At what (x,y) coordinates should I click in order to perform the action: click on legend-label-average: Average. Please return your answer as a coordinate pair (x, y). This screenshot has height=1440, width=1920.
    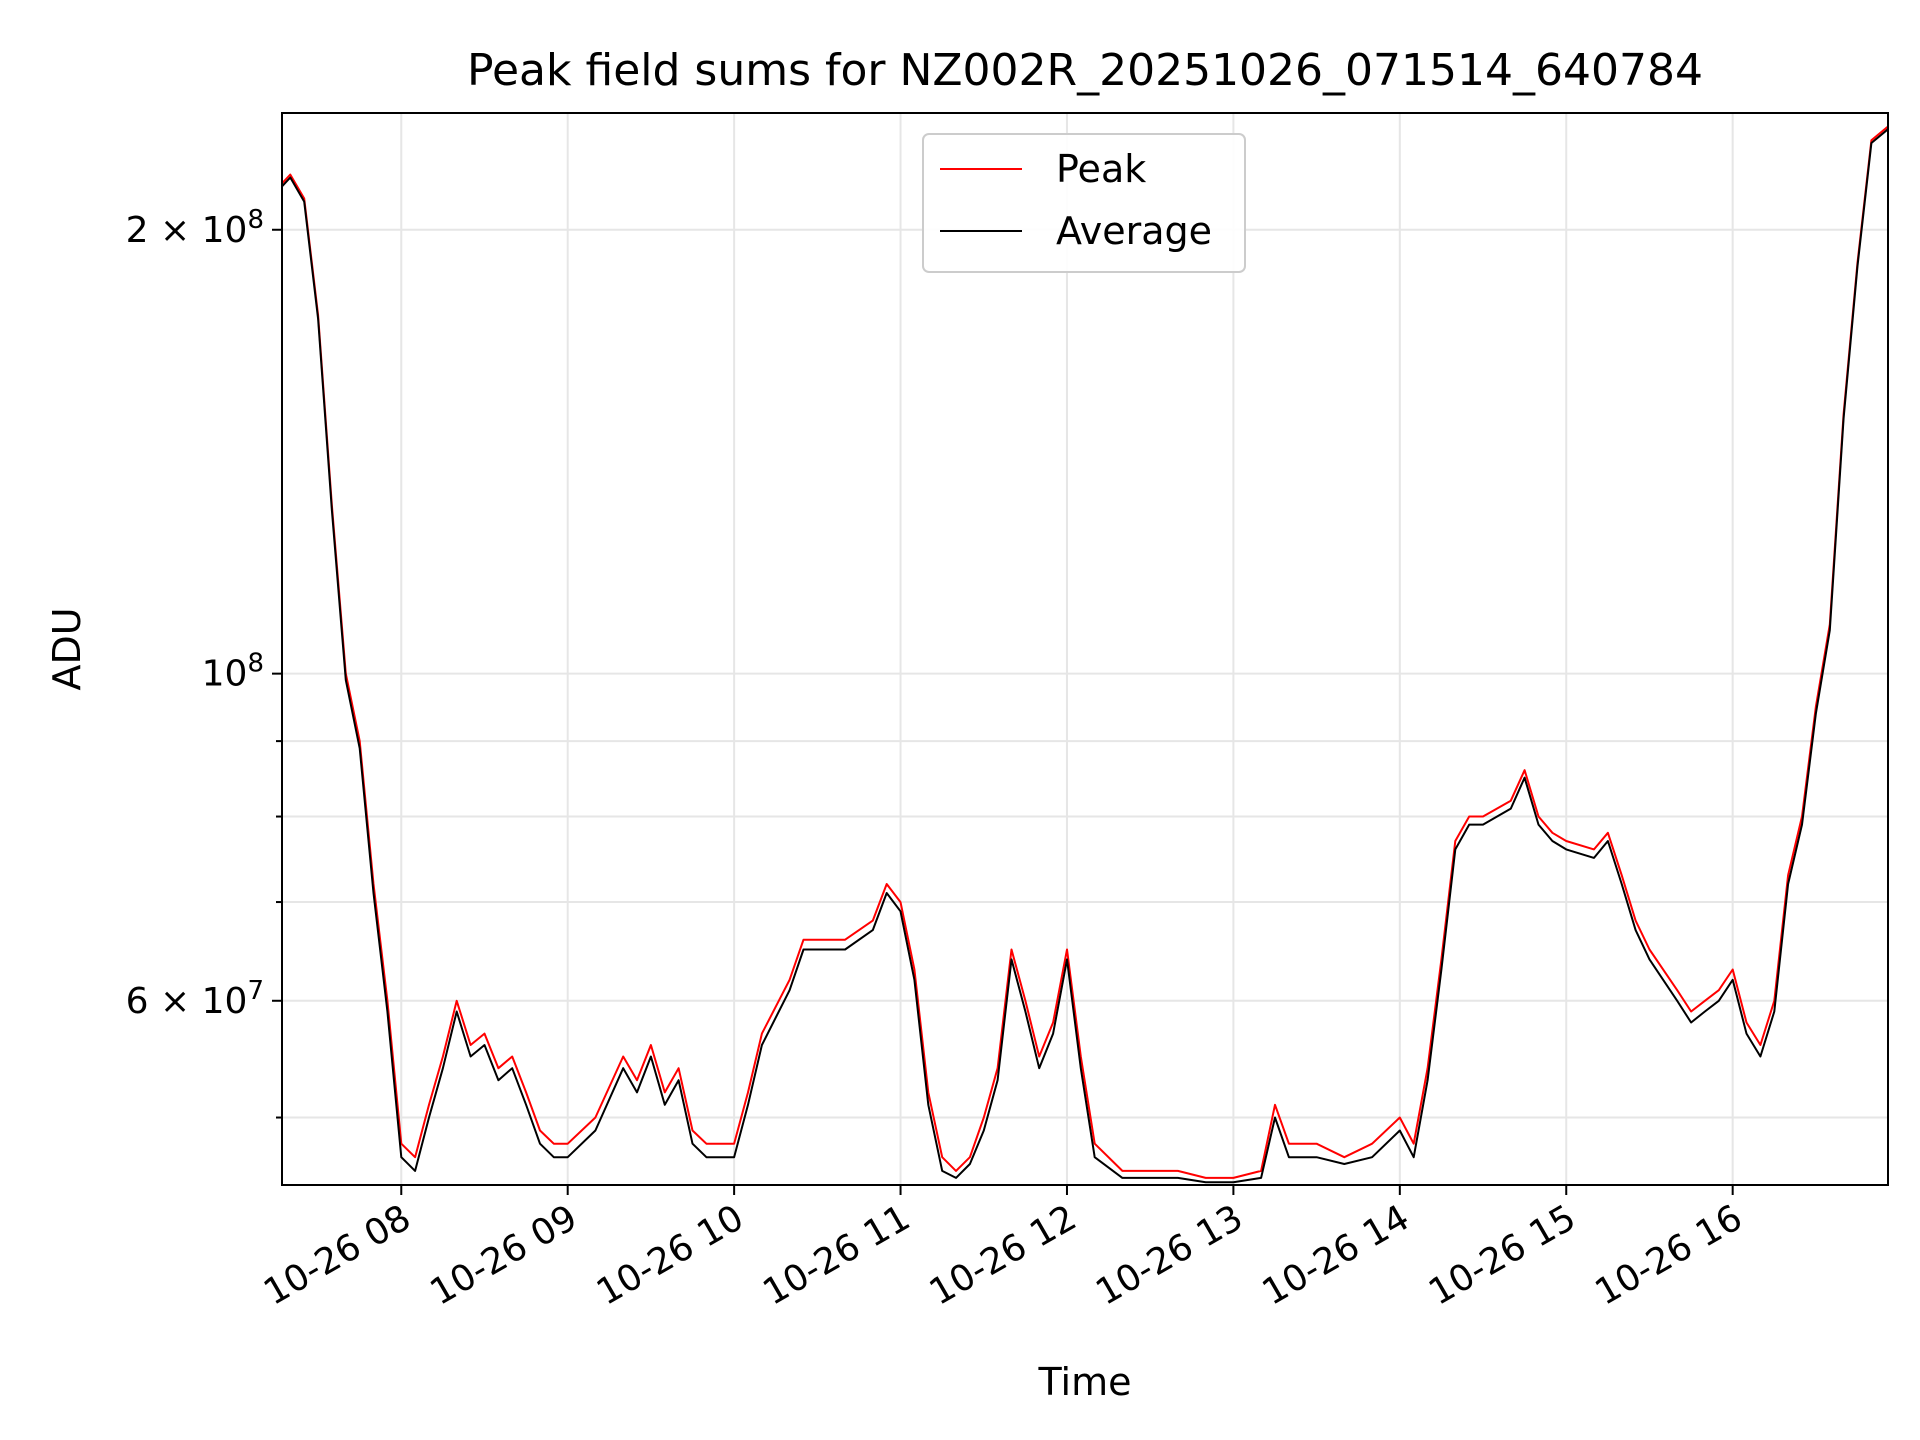
    Looking at the image, I should click on (1134, 231).